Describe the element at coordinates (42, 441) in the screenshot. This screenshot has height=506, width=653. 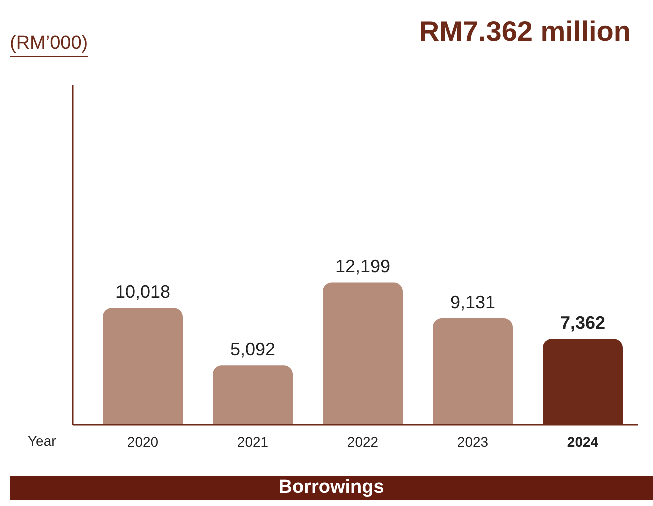
I see `x-axis-title: Year` at that location.